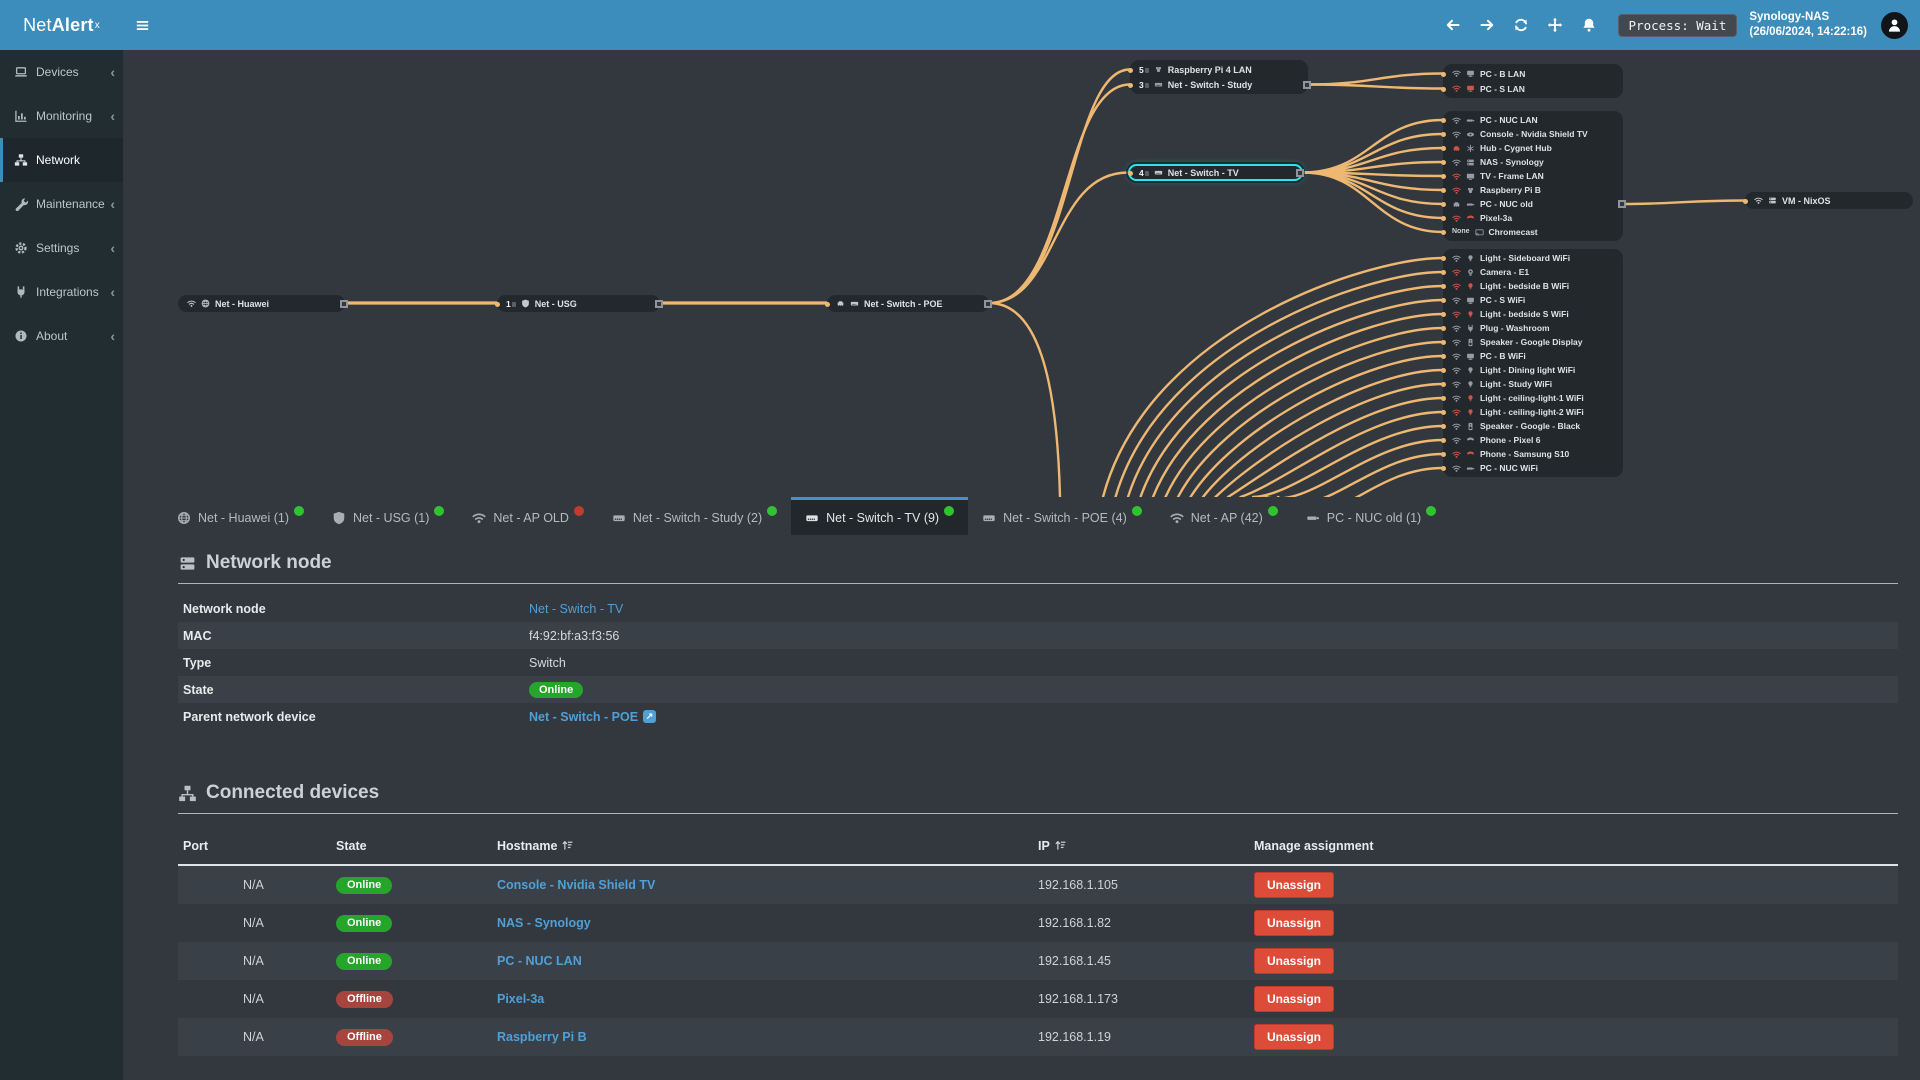  Describe the element at coordinates (1532, 454) in the screenshot. I see `topology-device-row: Phone - Samsung S10` at that location.